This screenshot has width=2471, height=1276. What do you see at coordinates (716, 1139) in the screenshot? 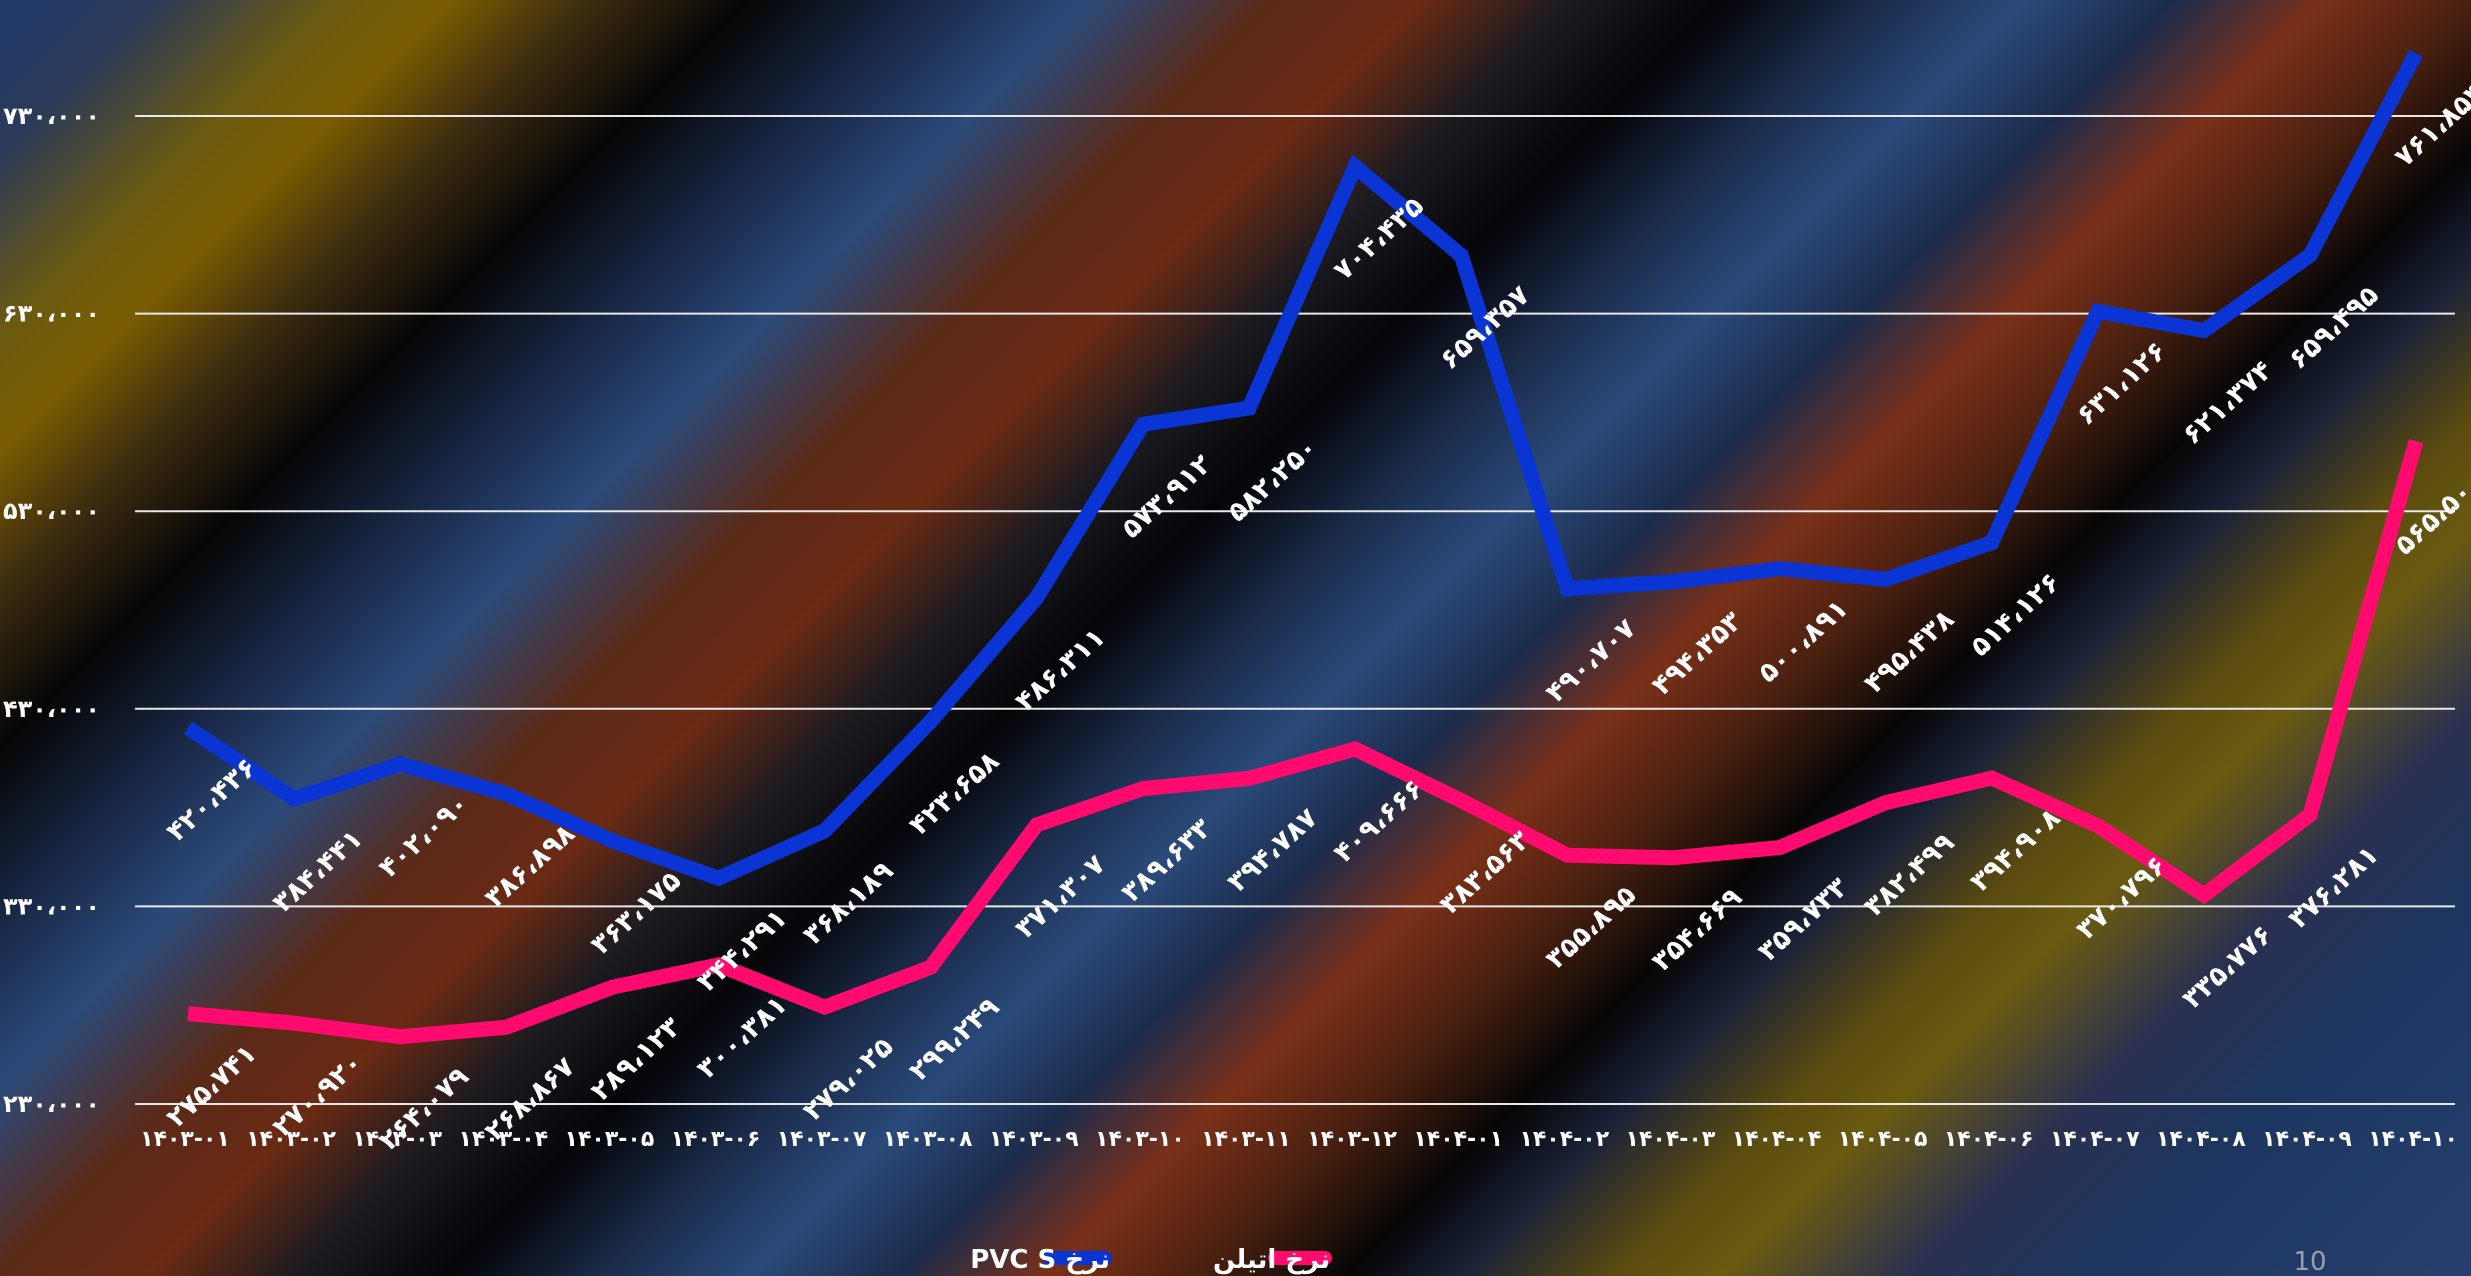
I see `x-tick-label: ۱۴۰۳-۰۶` at bounding box center [716, 1139].